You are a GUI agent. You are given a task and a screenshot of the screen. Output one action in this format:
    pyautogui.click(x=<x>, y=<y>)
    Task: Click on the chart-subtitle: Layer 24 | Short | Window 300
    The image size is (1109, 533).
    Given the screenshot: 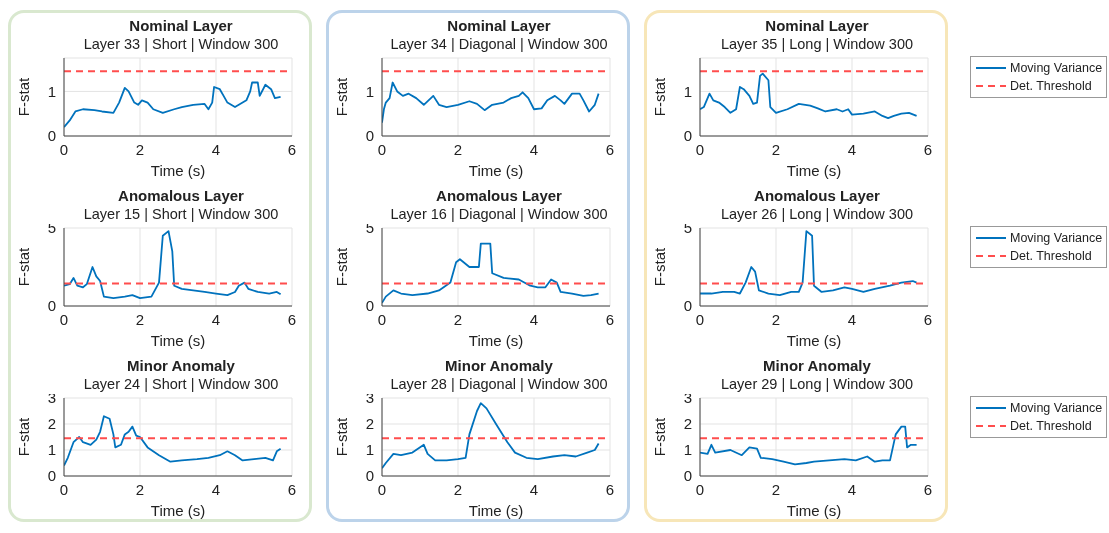 What is the action you would take?
    pyautogui.click(x=181, y=384)
    